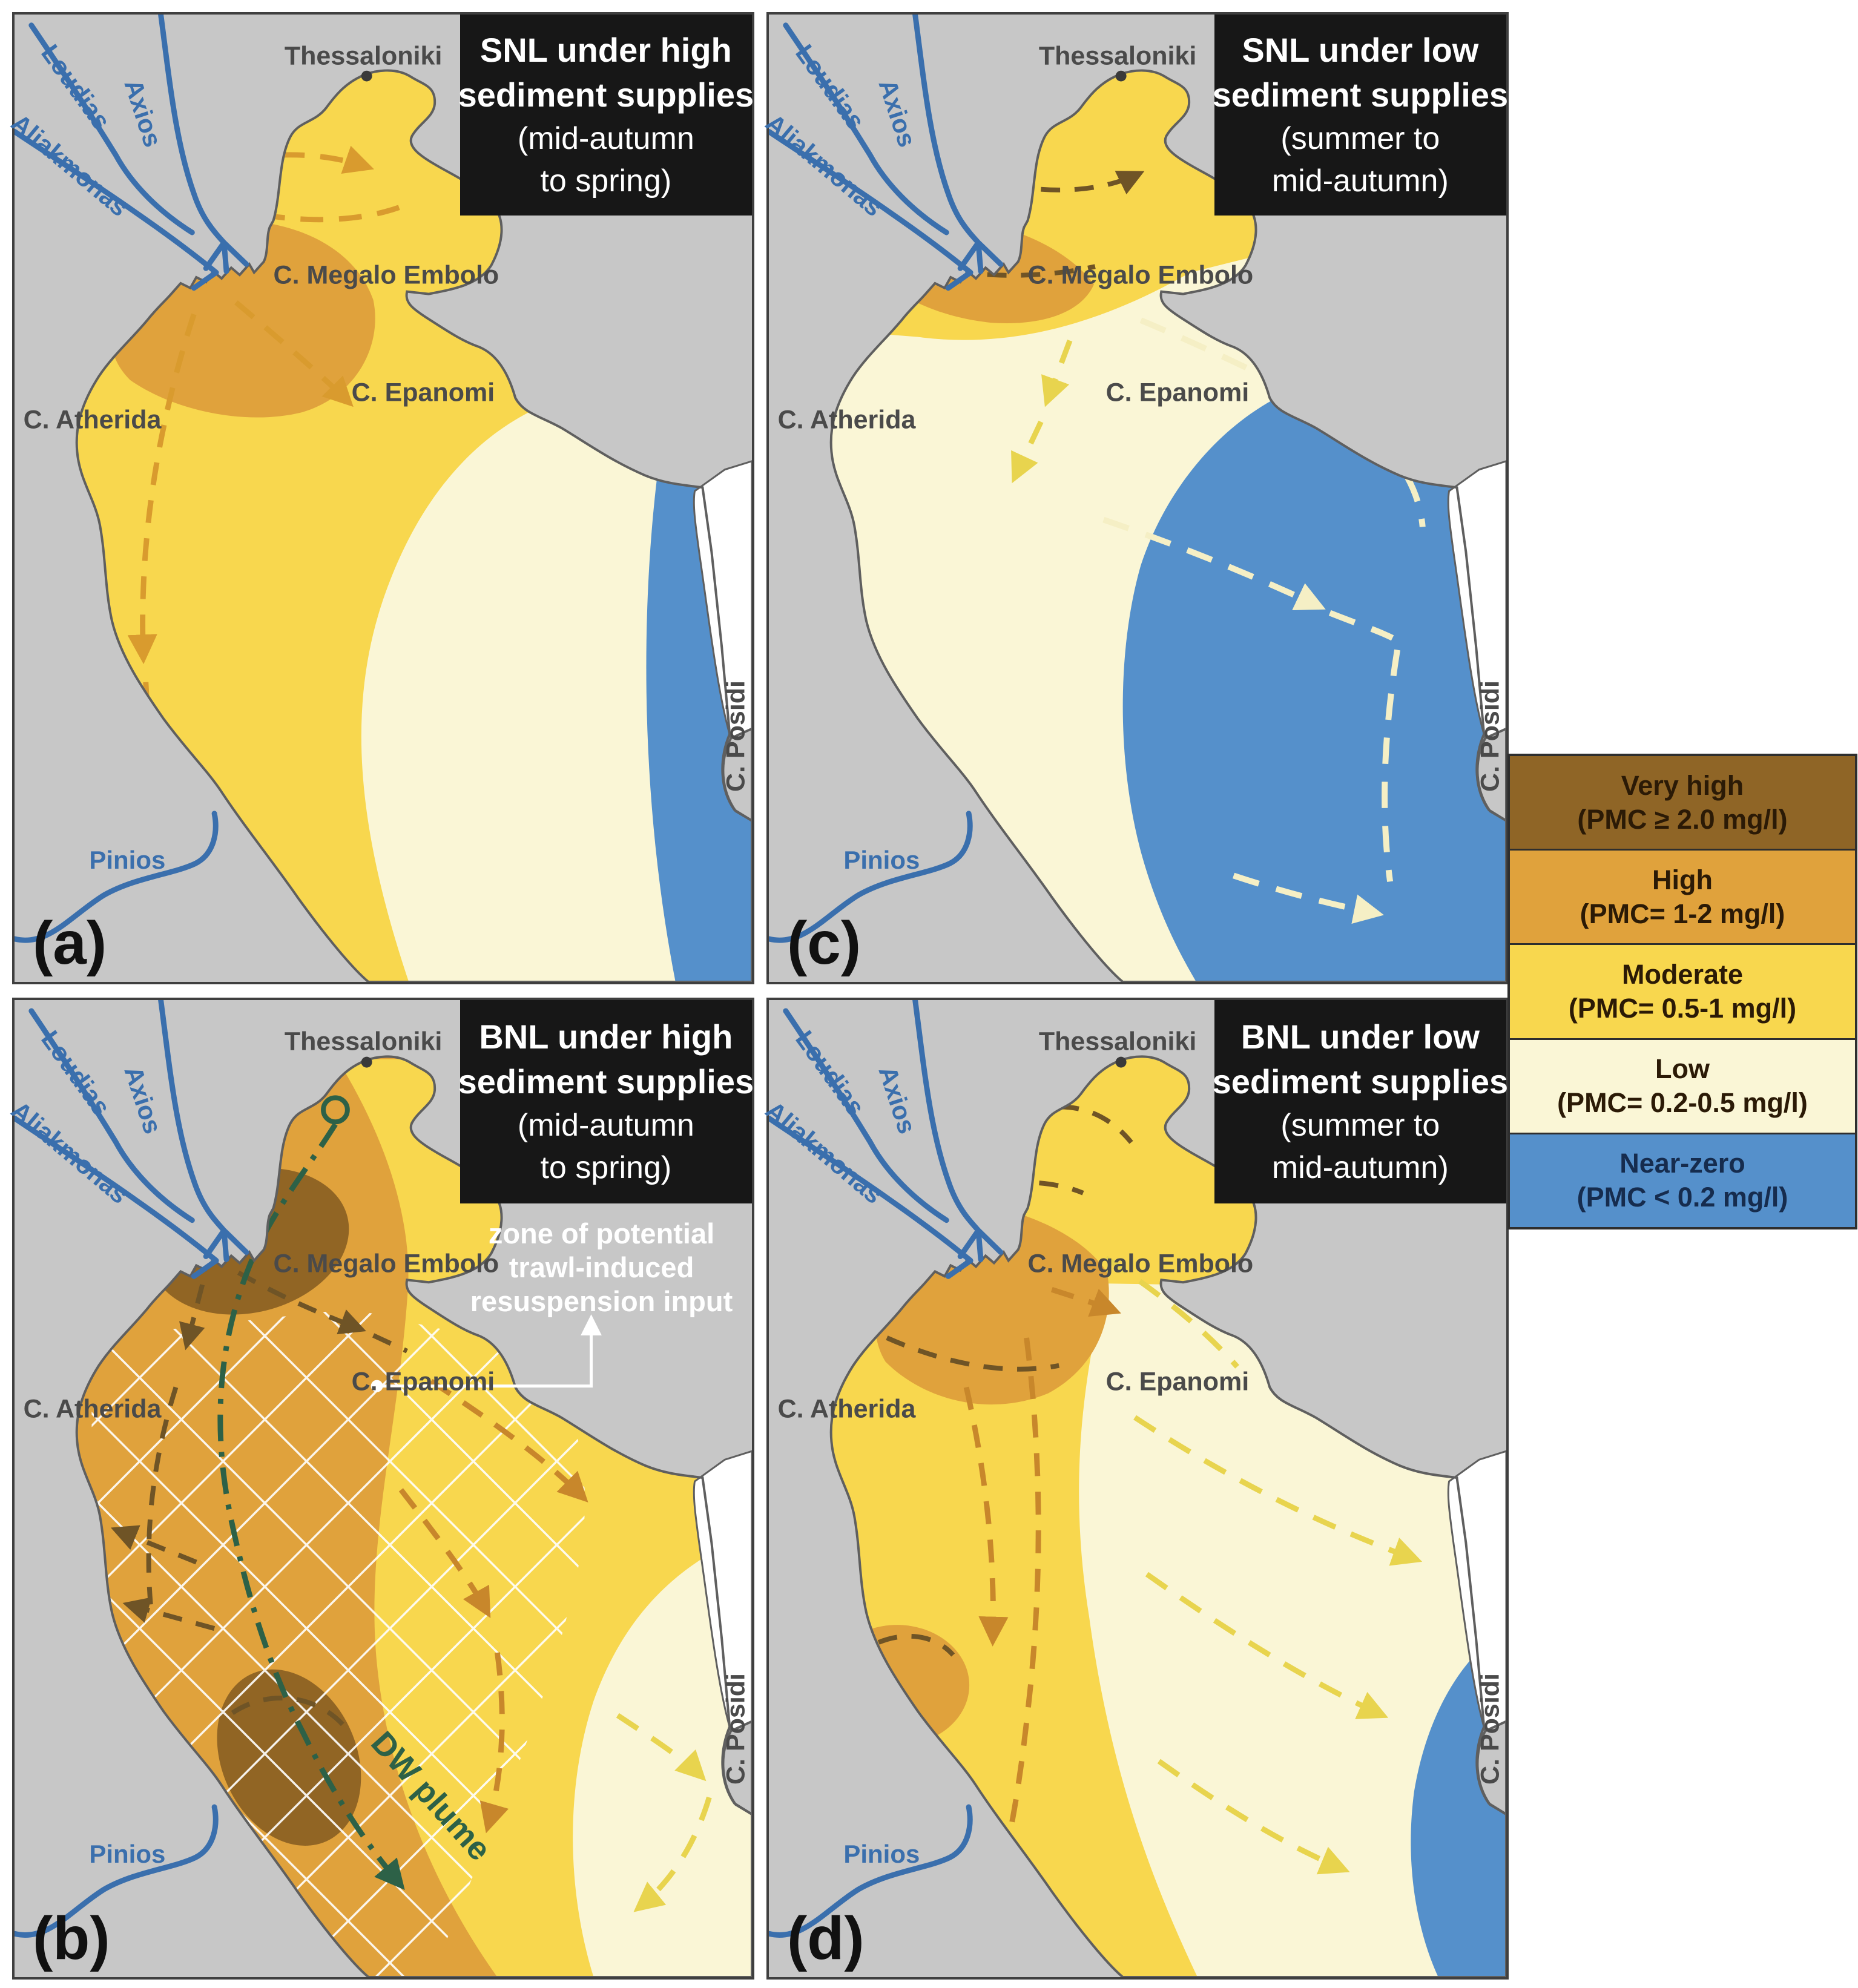 The width and height of the screenshot is (1858, 1988). What do you see at coordinates (1682, 913) in the screenshot?
I see `legend-range: (PMC= 1-2 mg/l)` at bounding box center [1682, 913].